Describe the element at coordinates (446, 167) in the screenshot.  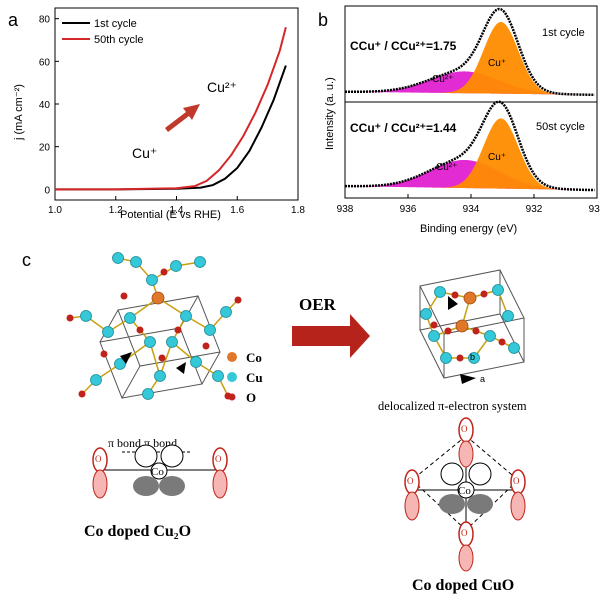
I see `peak-label-cu2-bottom: Cu²⁺` at that location.